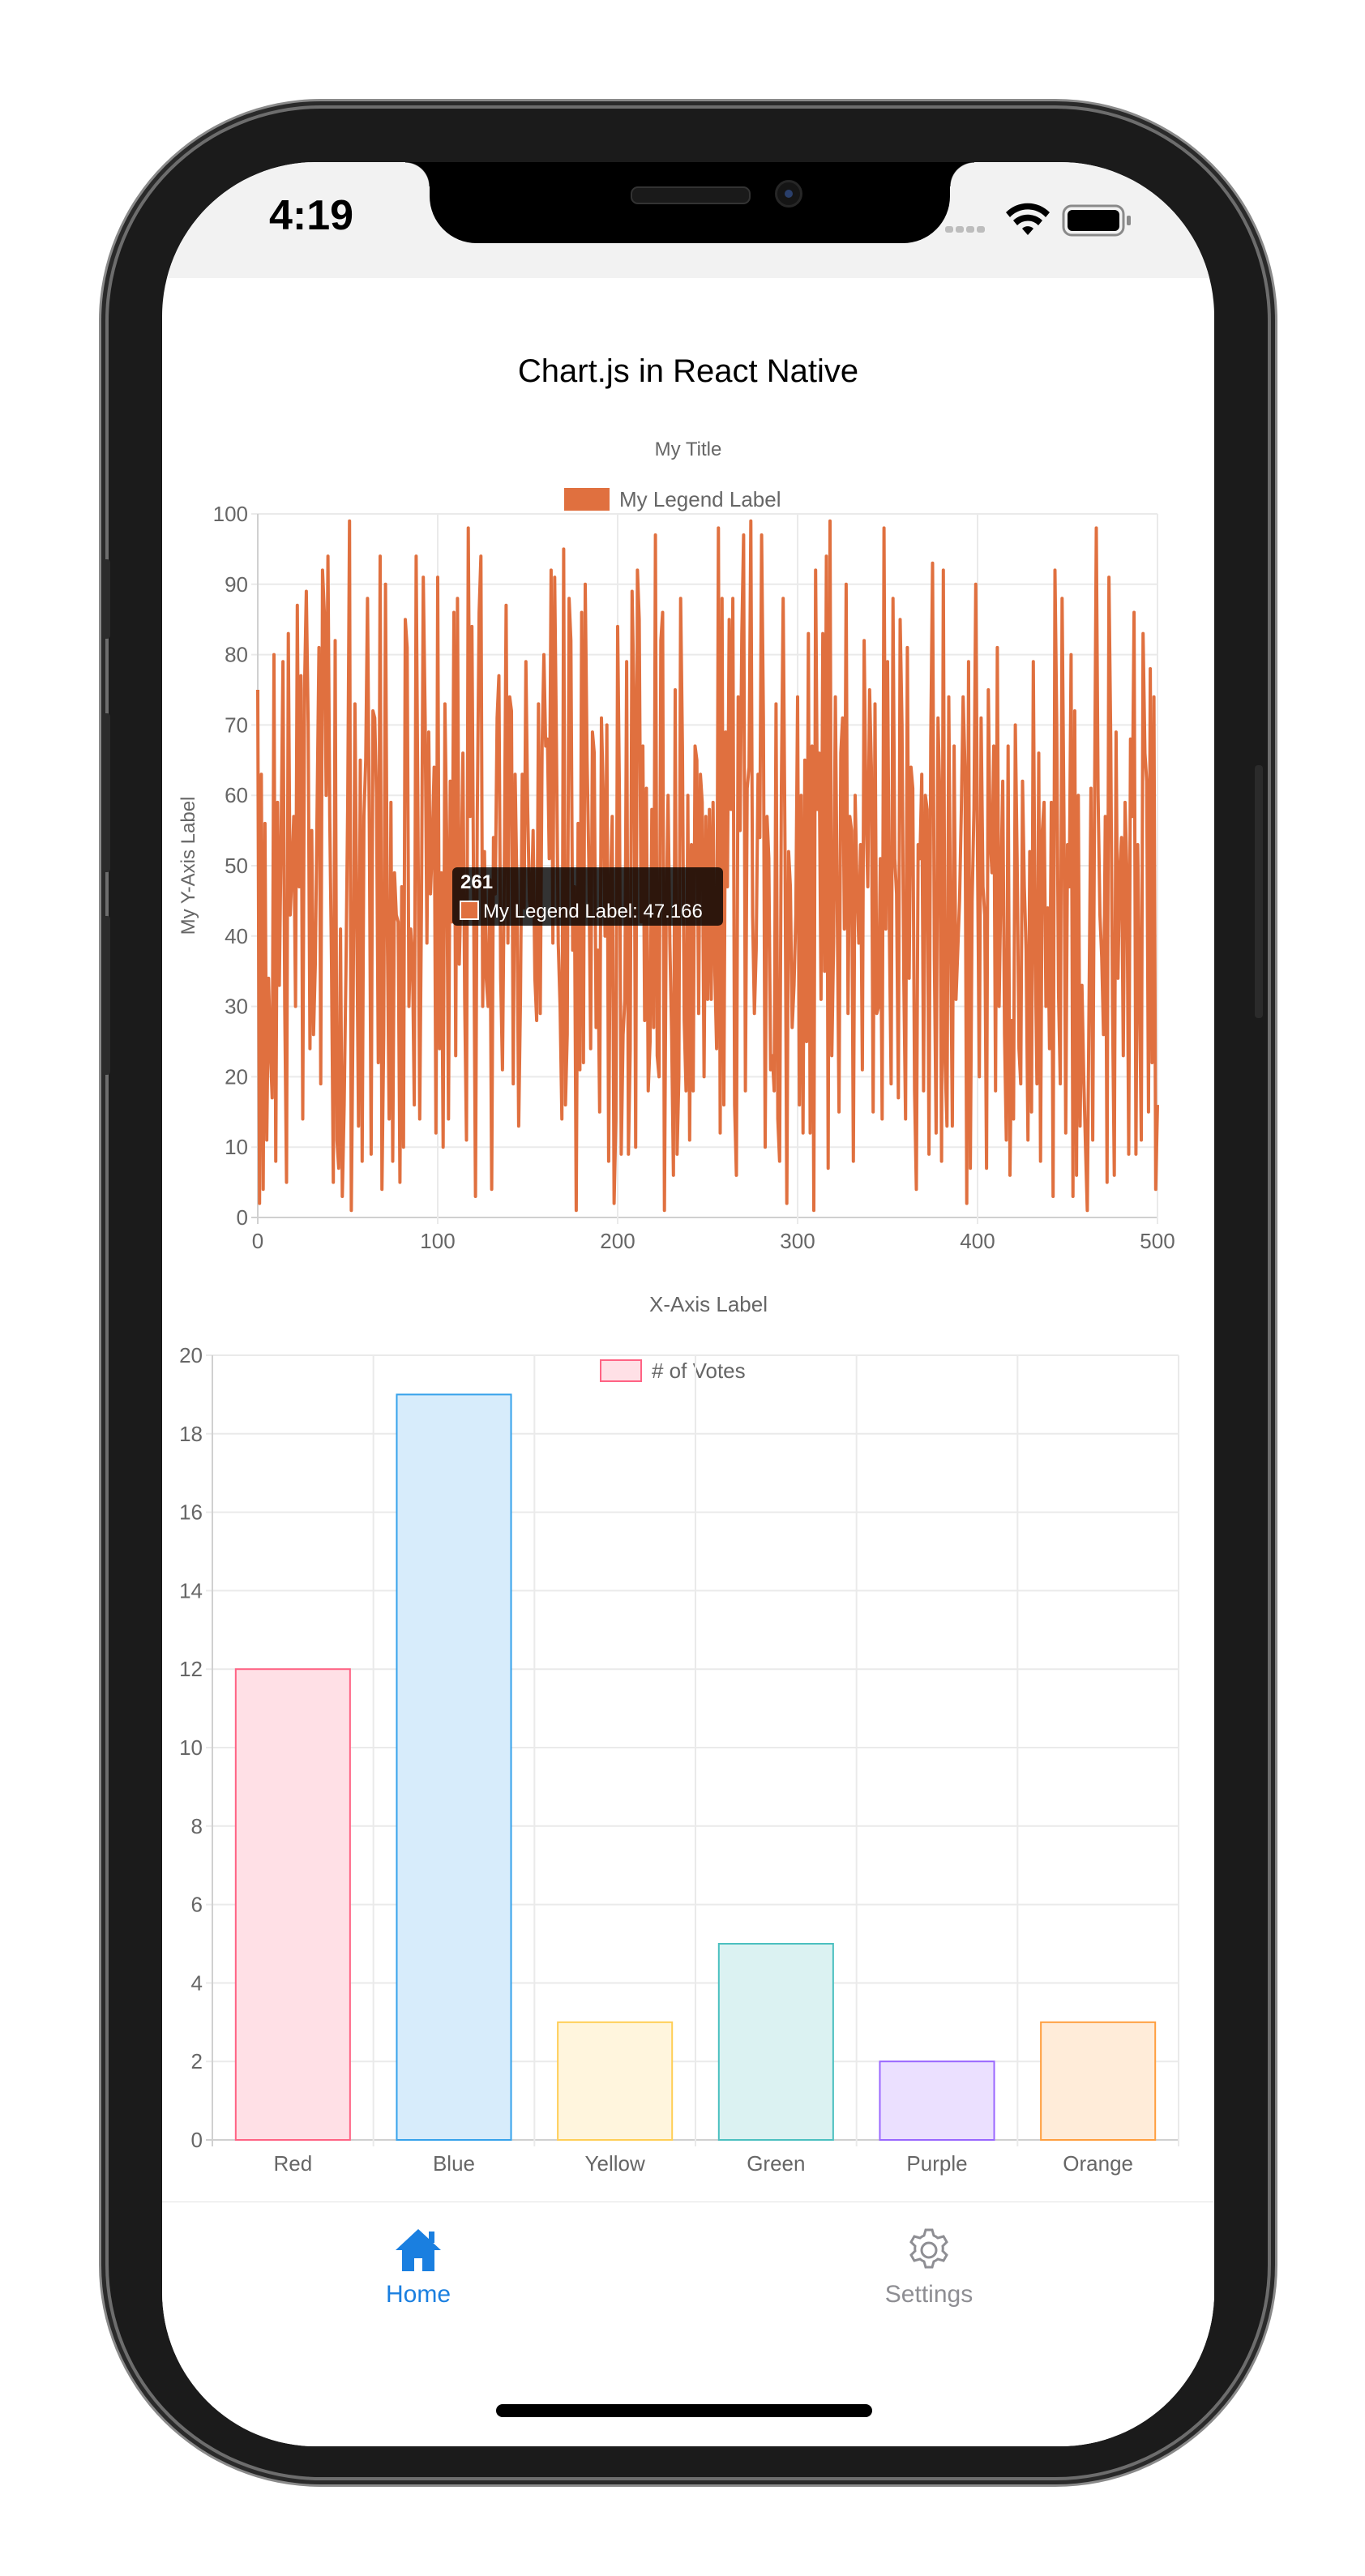 This screenshot has width=1365, height=2576. What do you see at coordinates (197, 2140) in the screenshot?
I see `bar-chart-y-tick-label: 0` at bounding box center [197, 2140].